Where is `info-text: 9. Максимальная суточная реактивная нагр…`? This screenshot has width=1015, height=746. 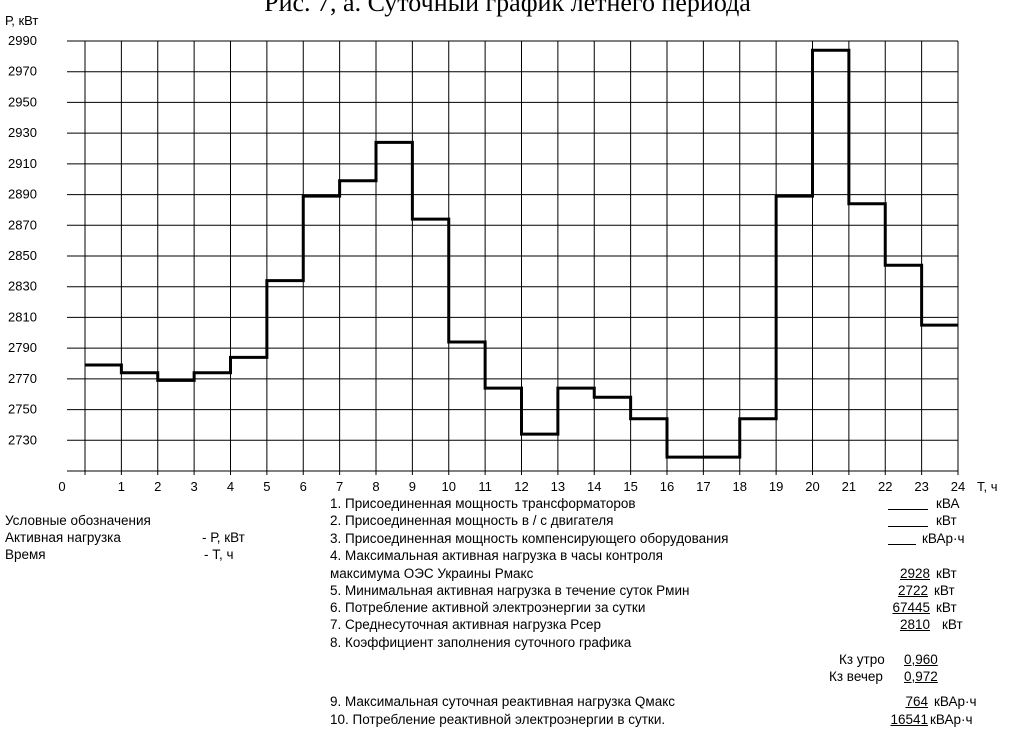
info-text: 9. Максимальная суточная реактивная нагр… is located at coordinates (503, 701).